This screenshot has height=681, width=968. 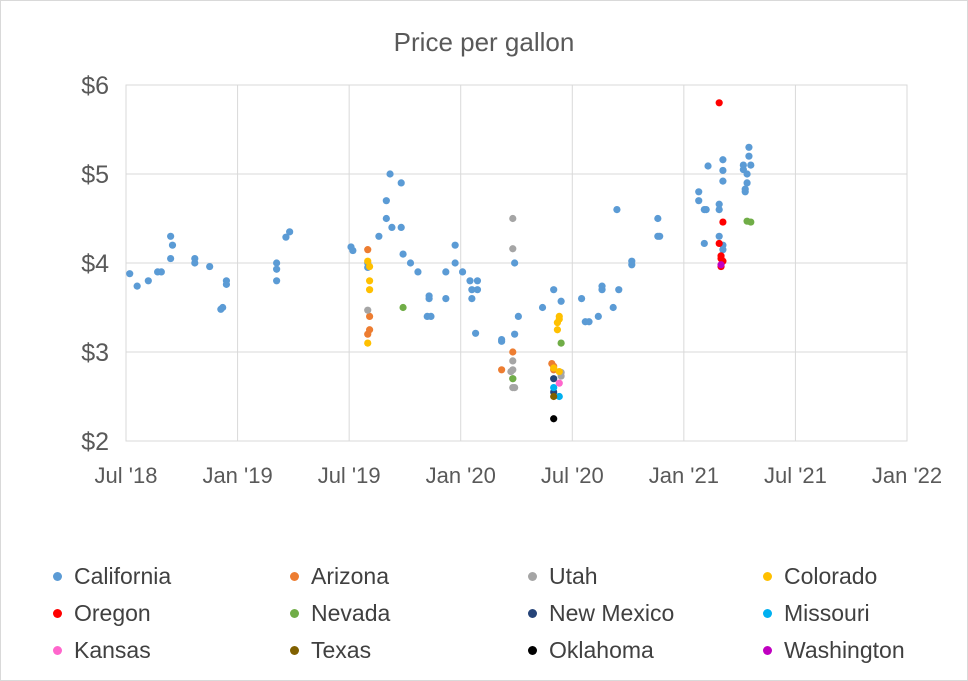 I want to click on x-tick-label: Jul '21, so click(x=795, y=475).